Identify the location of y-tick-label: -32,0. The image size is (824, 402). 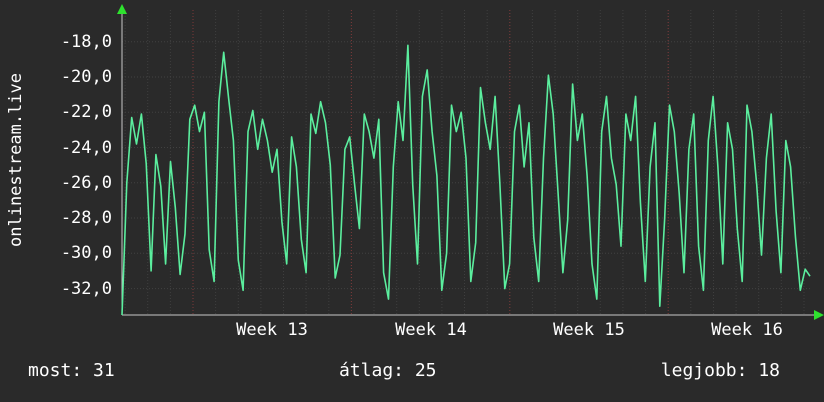
(86, 289).